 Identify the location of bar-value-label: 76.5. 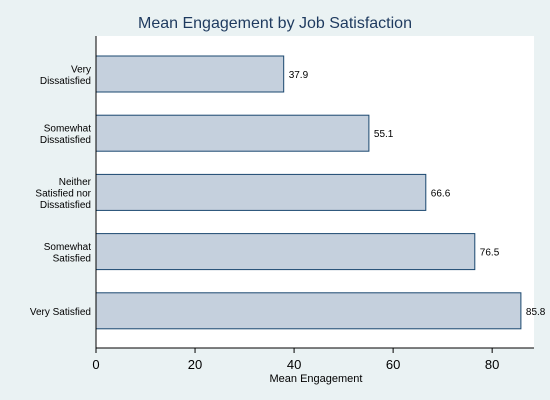
(490, 253).